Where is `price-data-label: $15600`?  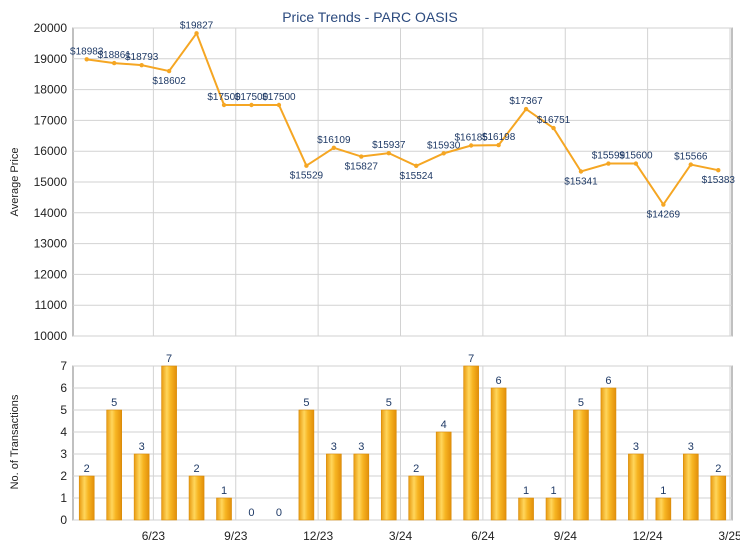 price-data-label: $15600 is located at coordinates (636, 156).